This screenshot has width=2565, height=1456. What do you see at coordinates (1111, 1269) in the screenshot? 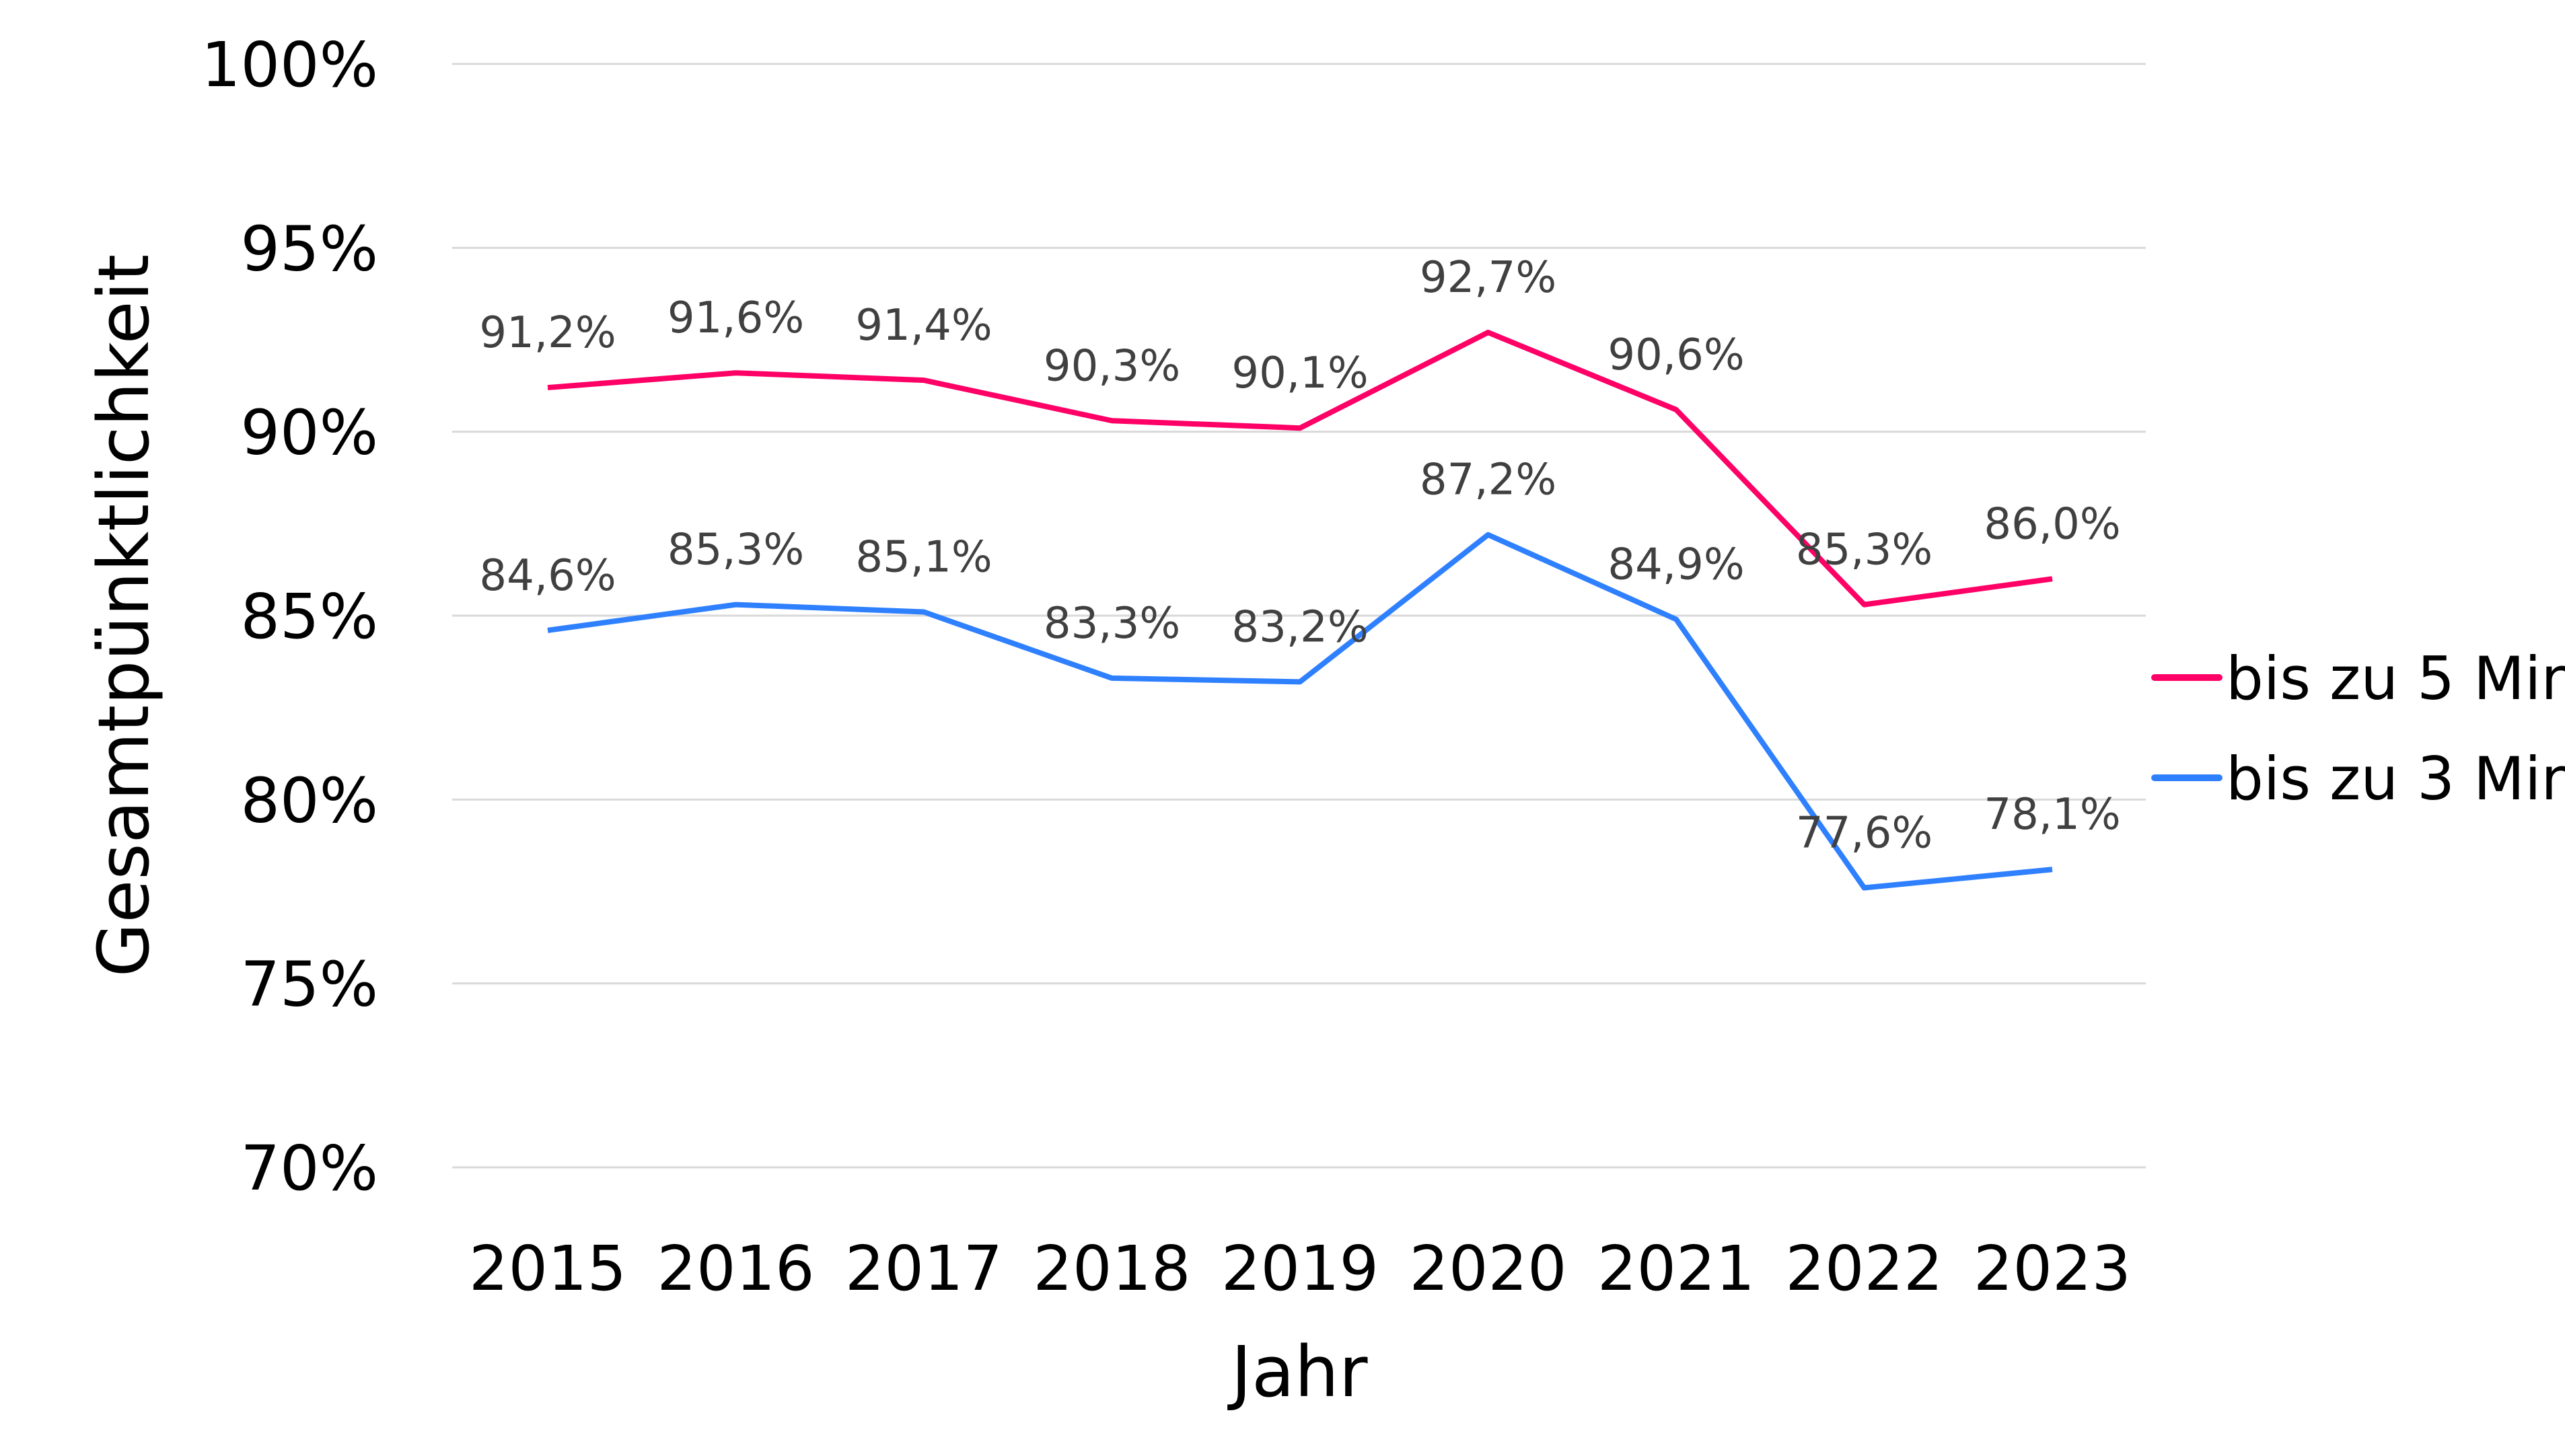
I see `x-tick-label: 2018` at bounding box center [1111, 1269].